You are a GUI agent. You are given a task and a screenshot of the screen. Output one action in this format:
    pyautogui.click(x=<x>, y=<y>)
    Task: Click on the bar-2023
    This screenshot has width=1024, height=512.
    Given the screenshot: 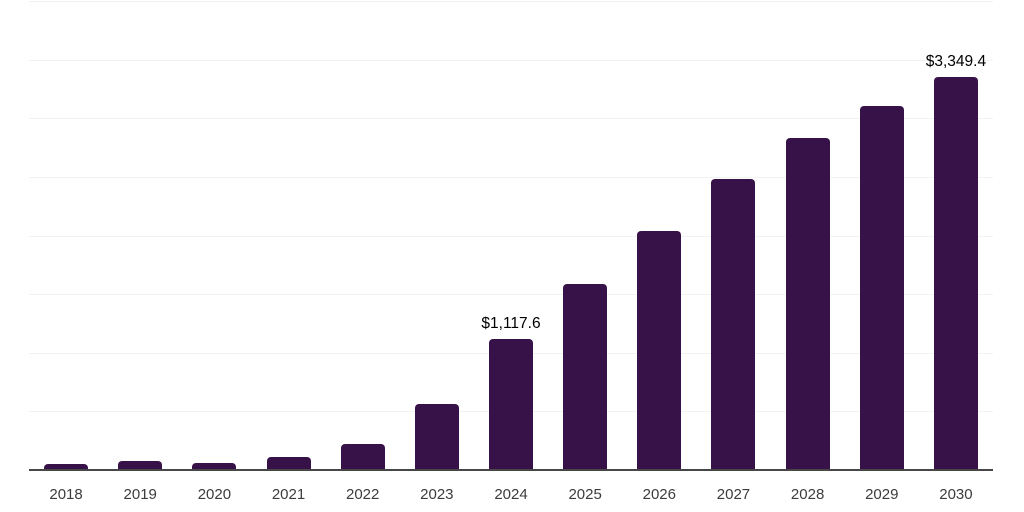 What is the action you would take?
    pyautogui.click(x=436, y=437)
    